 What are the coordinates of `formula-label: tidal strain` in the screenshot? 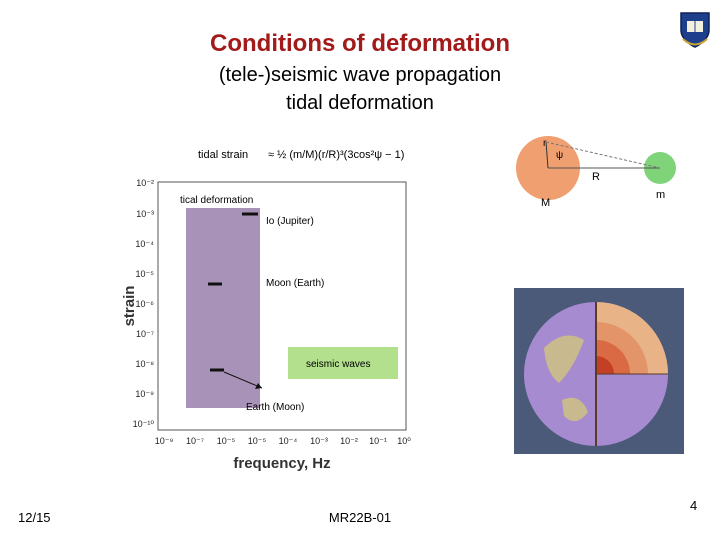 It's located at (223, 155).